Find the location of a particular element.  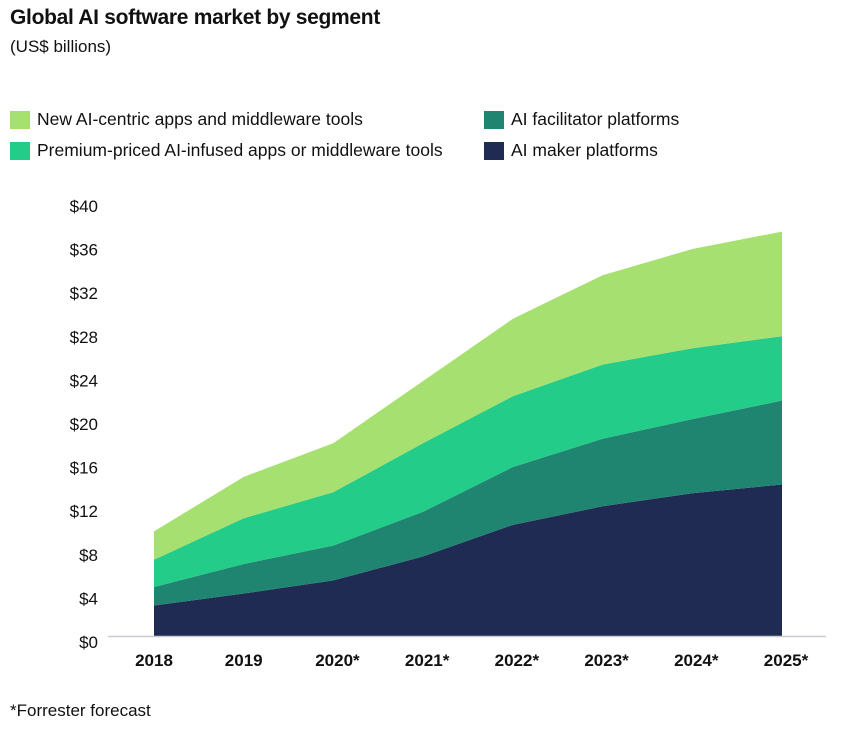

legend-item-new-ai-centric: New AI-centric apps and middleware tools is located at coordinates (186, 119).